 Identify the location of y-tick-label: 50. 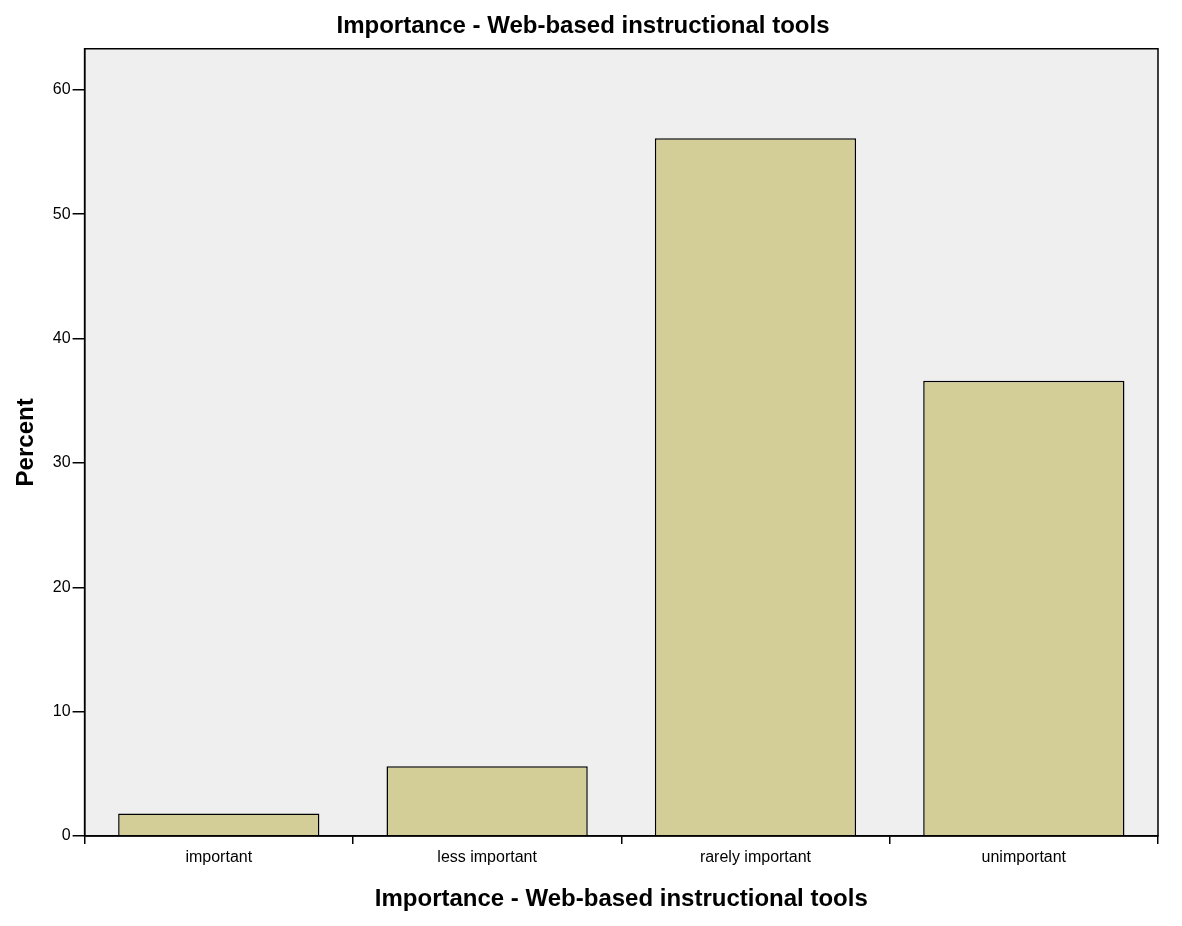
(61, 213).